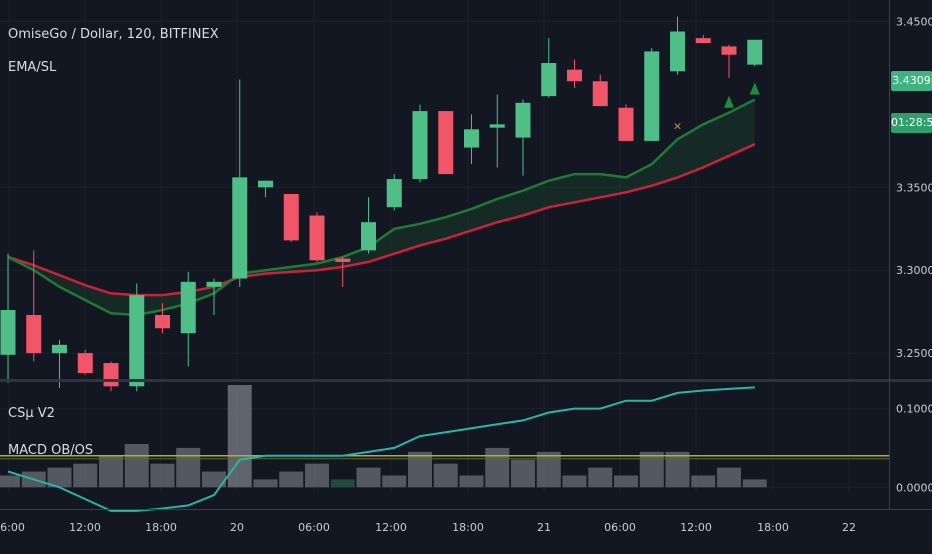 This screenshot has width=932, height=554. What do you see at coordinates (914, 409) in the screenshot?
I see `y-tick-label: 0.1000` at bounding box center [914, 409].